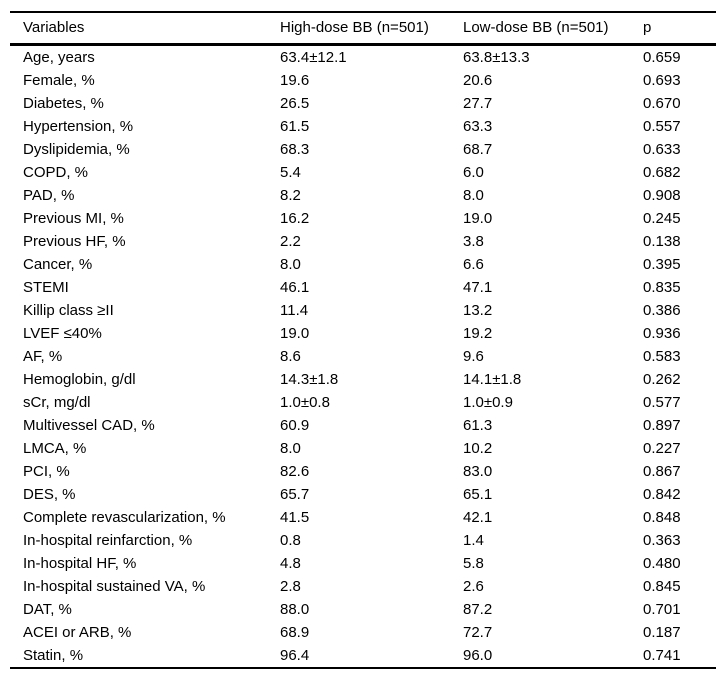 Image resolution: width=728 pixels, height=683 pixels. Describe the element at coordinates (363, 448) in the screenshot. I see `table-row: LMCA, % 8.0 10.2 0.227` at that location.